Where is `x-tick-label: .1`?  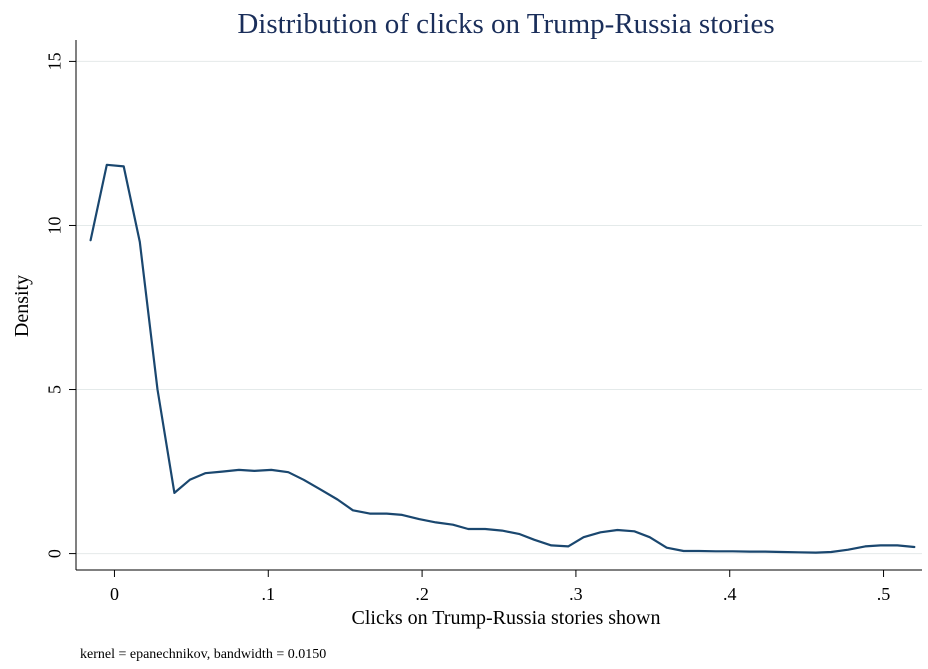
x-tick-label: .1 is located at coordinates (269, 594).